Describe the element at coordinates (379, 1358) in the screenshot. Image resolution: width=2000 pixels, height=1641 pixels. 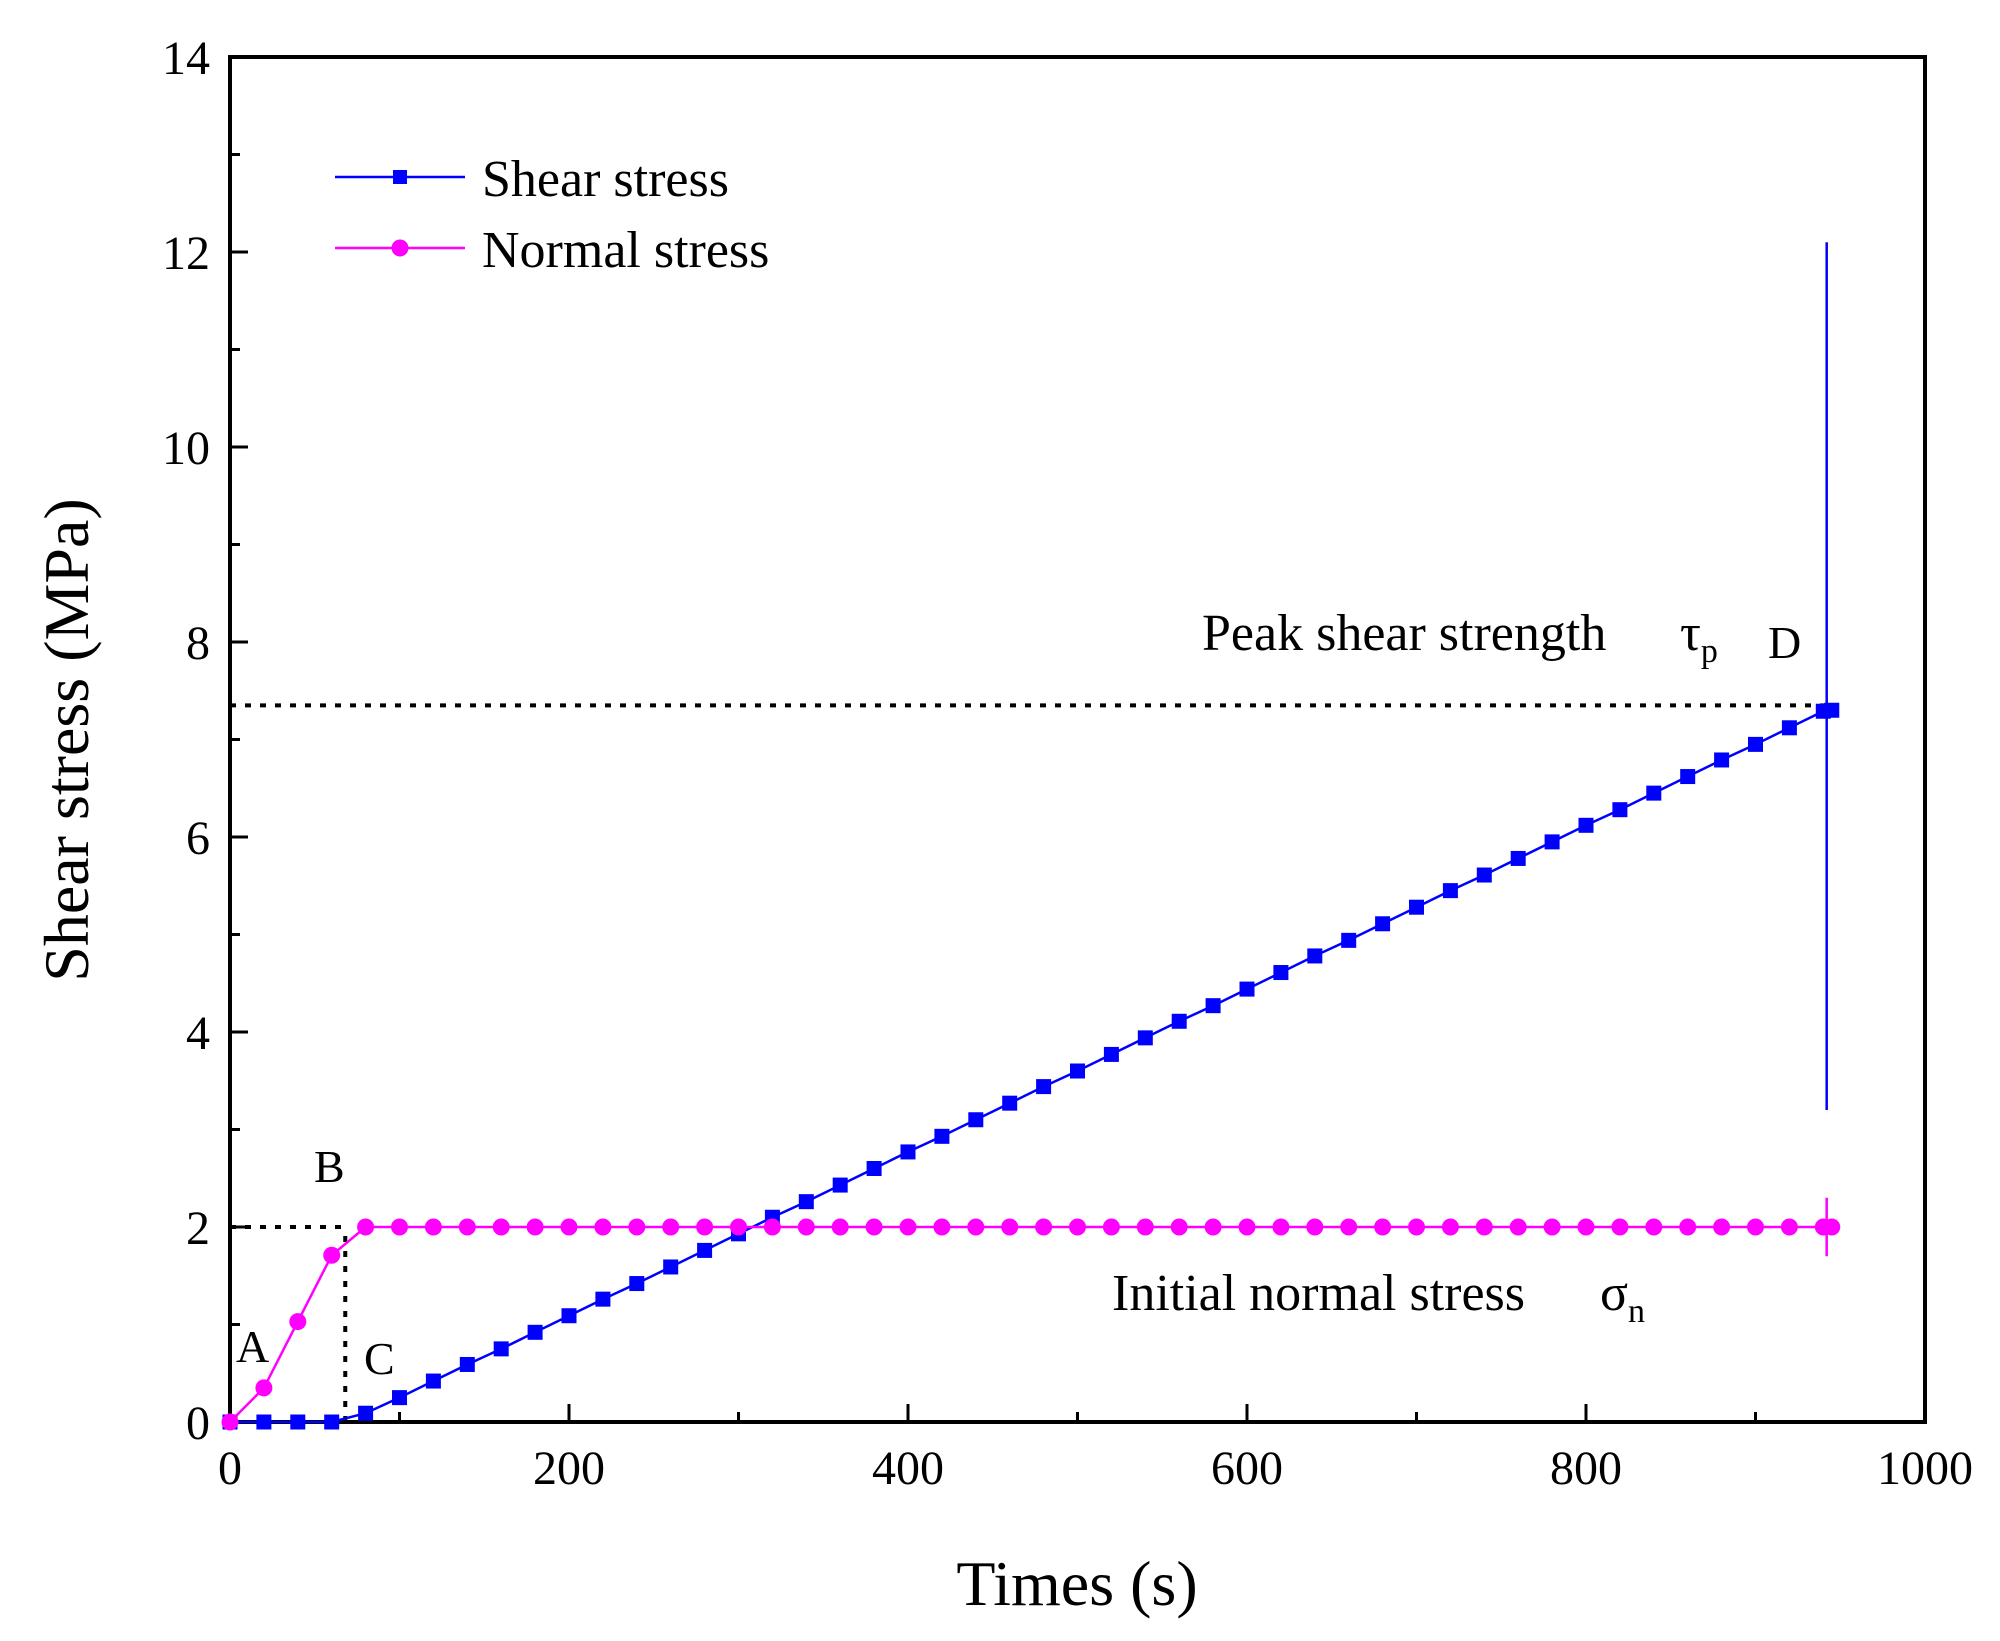
I see `point-C-label: C` at that location.